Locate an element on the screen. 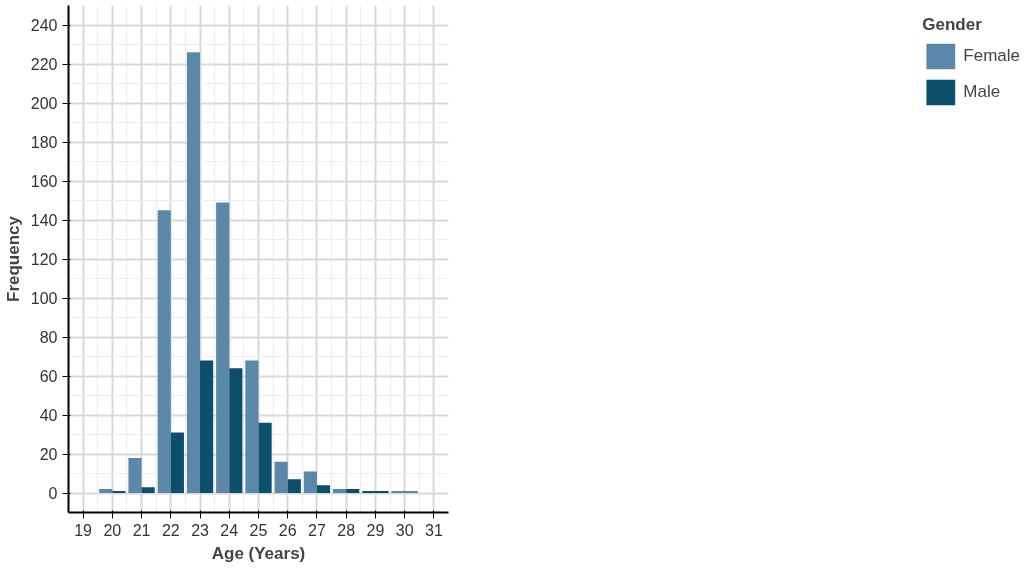  y-tick-label: 120 is located at coordinates (44, 259).